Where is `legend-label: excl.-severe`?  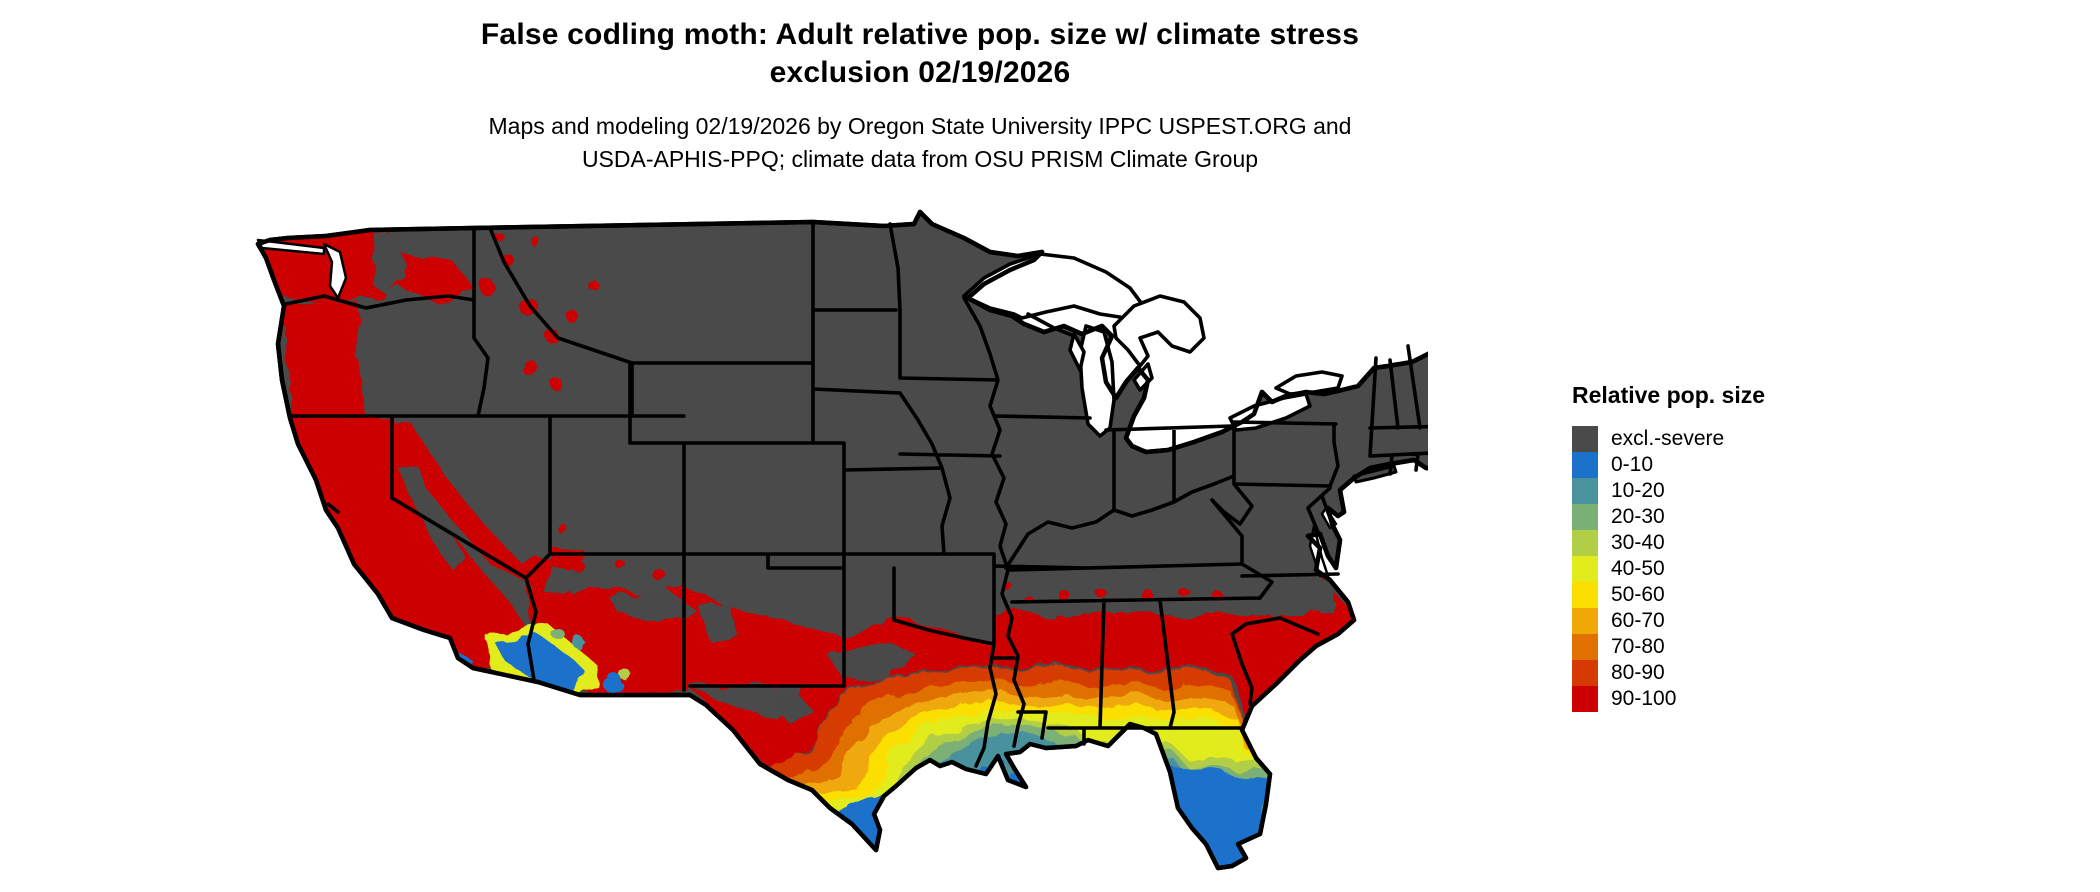 legend-label: excl.-severe is located at coordinates (1668, 438).